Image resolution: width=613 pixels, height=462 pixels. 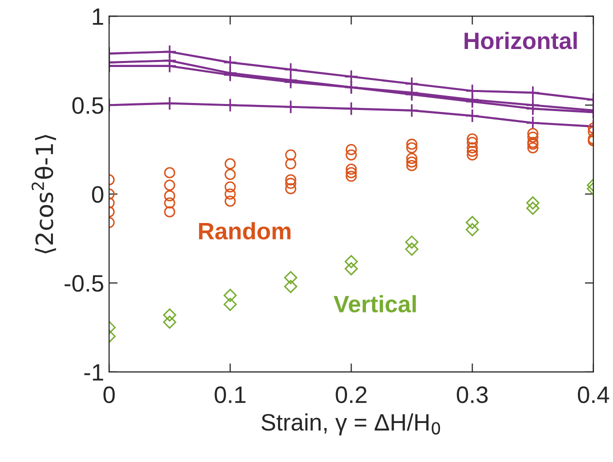 What do you see at coordinates (88, 105) in the screenshot?
I see `y-tick-label: 0.5` at bounding box center [88, 105].